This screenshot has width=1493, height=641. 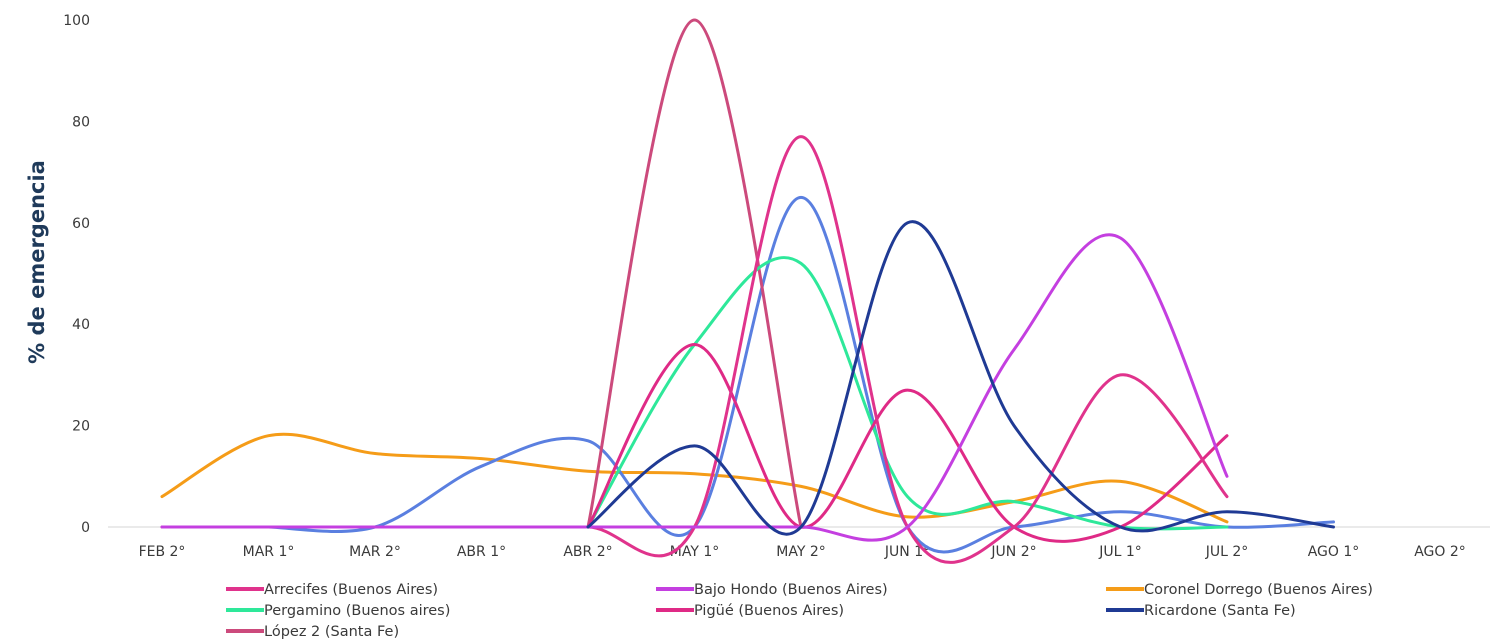 I want to click on y-tick-label: 40, so click(x=81, y=325).